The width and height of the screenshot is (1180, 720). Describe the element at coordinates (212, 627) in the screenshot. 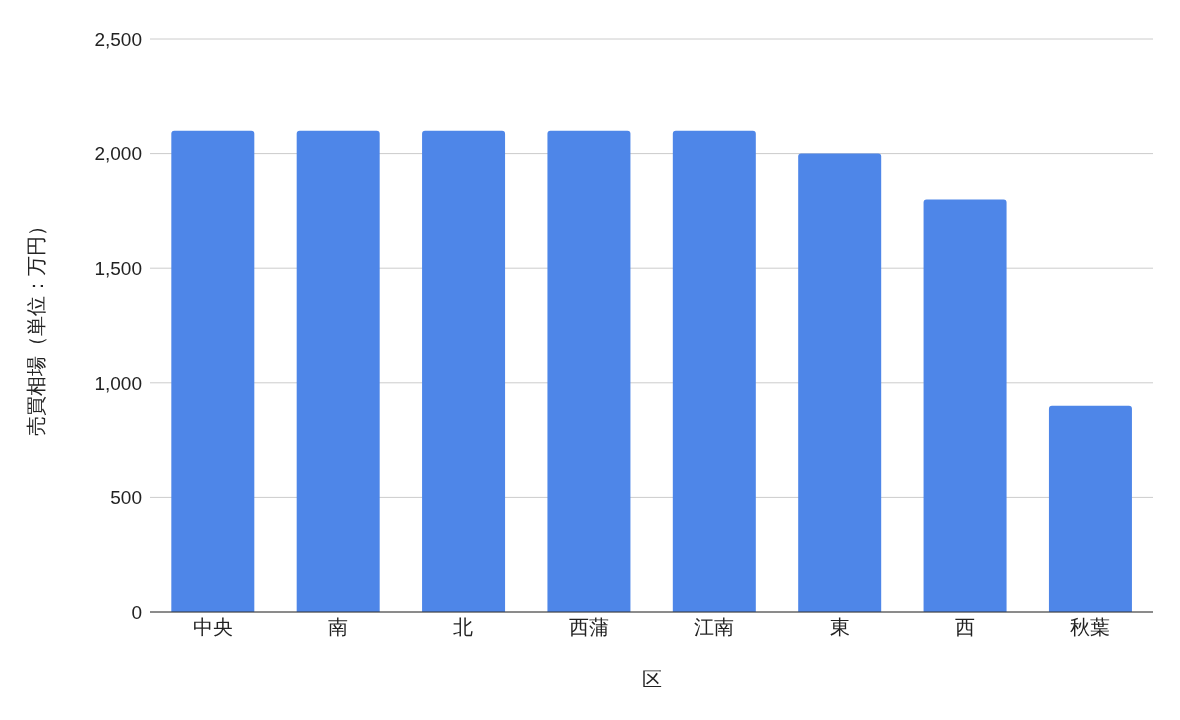

I see `x-tick-label: 中央` at that location.